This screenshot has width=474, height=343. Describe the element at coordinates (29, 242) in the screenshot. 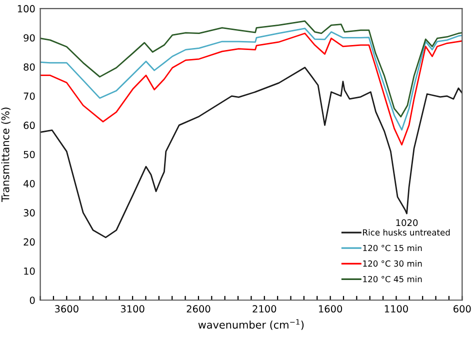

I see `y-tick-label: 20` at that location.